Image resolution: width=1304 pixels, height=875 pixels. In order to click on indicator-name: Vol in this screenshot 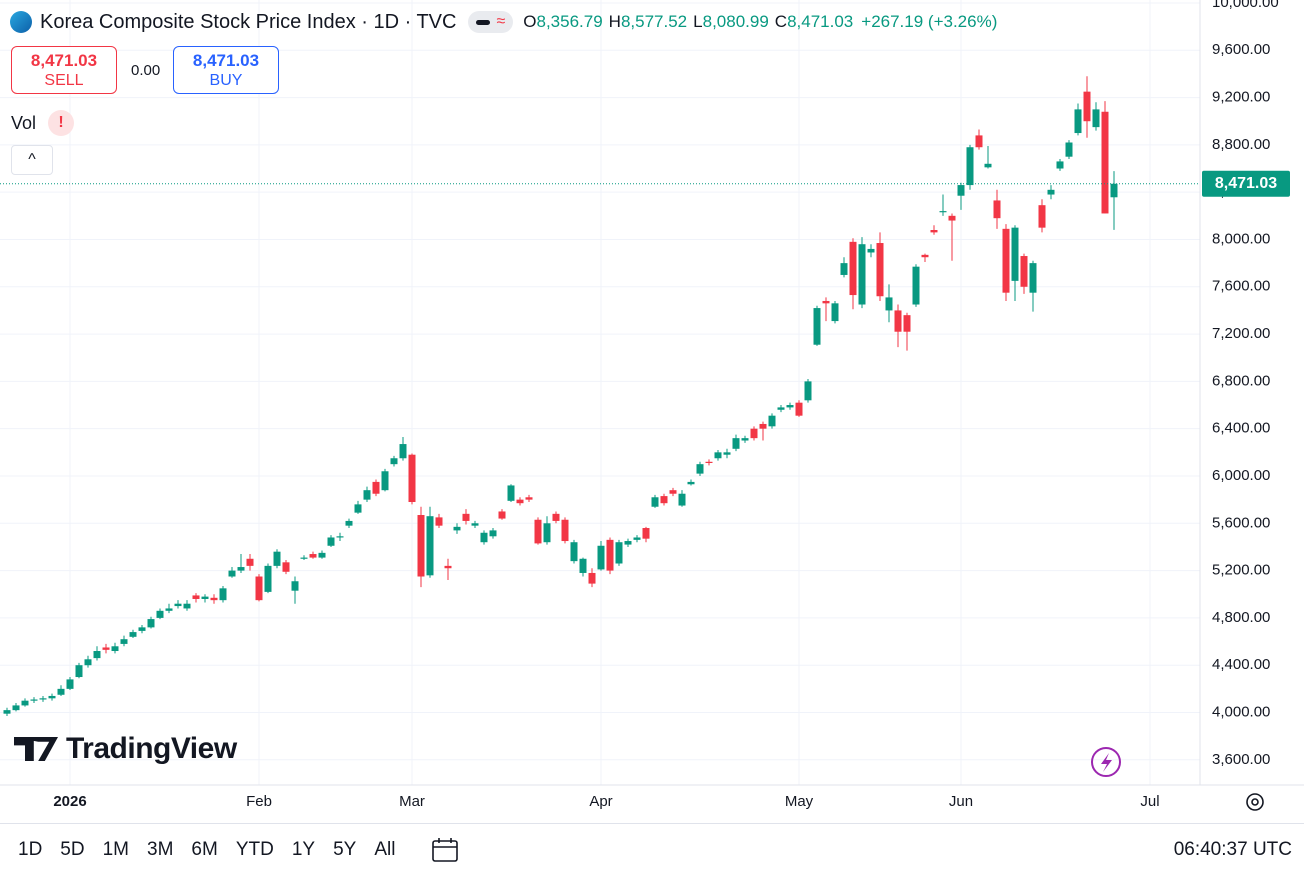, I will do `click(24, 122)`.